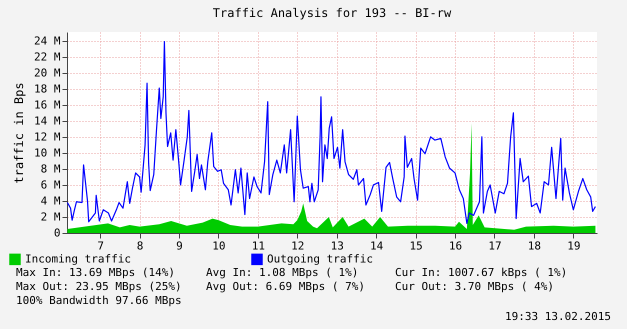 The height and width of the screenshot is (329, 627). Describe the element at coordinates (416, 246) in the screenshot. I see `x-tick-label: 15` at that location.